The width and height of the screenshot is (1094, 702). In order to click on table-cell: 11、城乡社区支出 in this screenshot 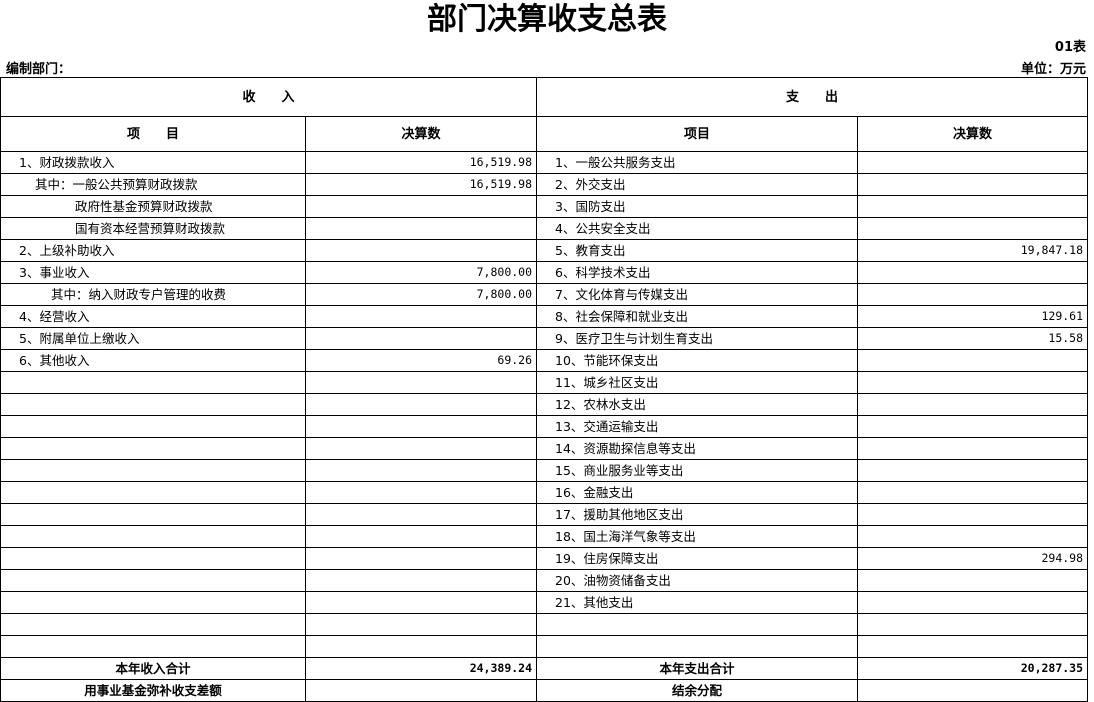, I will do `click(697, 382)`.